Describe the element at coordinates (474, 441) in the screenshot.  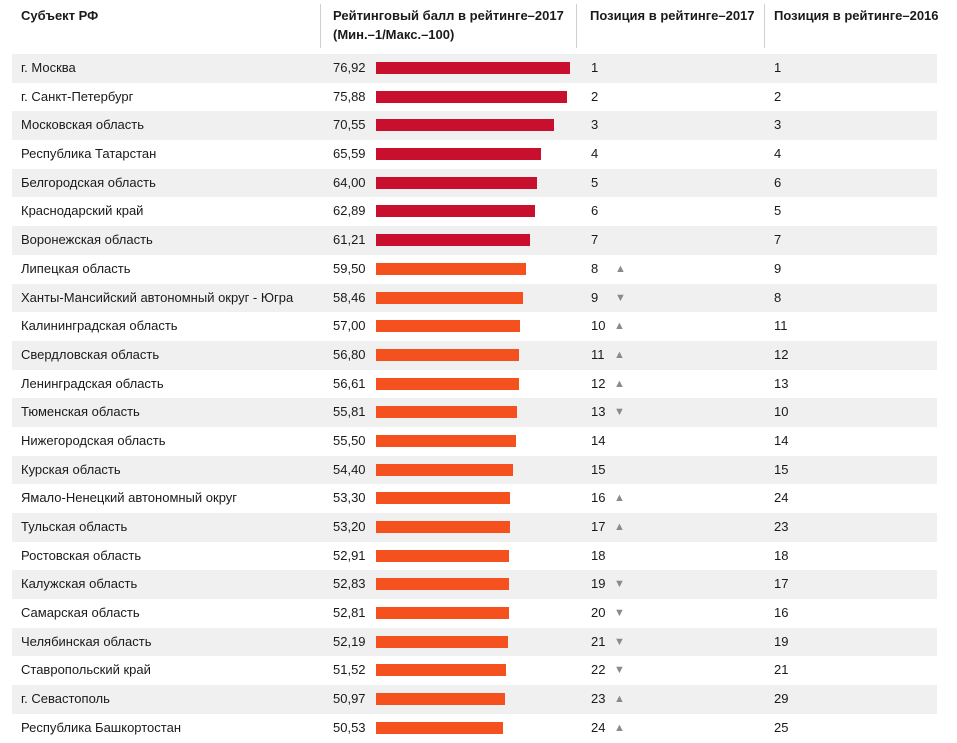
I see `table-row: Нижегородская область 55,50 14 14` at that location.